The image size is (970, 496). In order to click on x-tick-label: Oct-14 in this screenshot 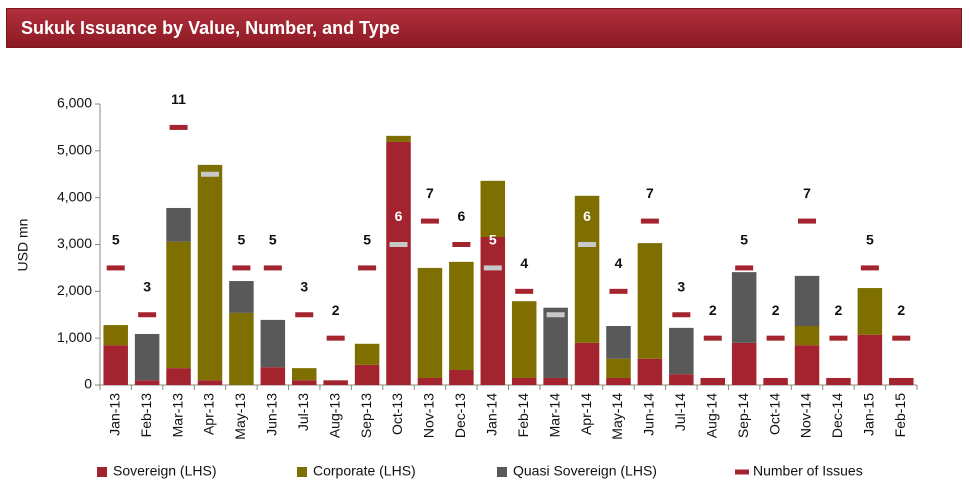, I will do `click(774, 414)`.